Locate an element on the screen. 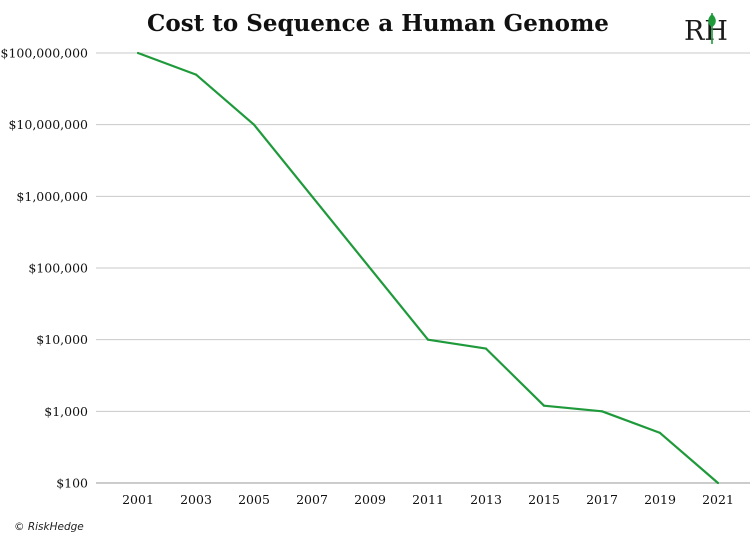  x-tick-label: 2021 is located at coordinates (718, 499).